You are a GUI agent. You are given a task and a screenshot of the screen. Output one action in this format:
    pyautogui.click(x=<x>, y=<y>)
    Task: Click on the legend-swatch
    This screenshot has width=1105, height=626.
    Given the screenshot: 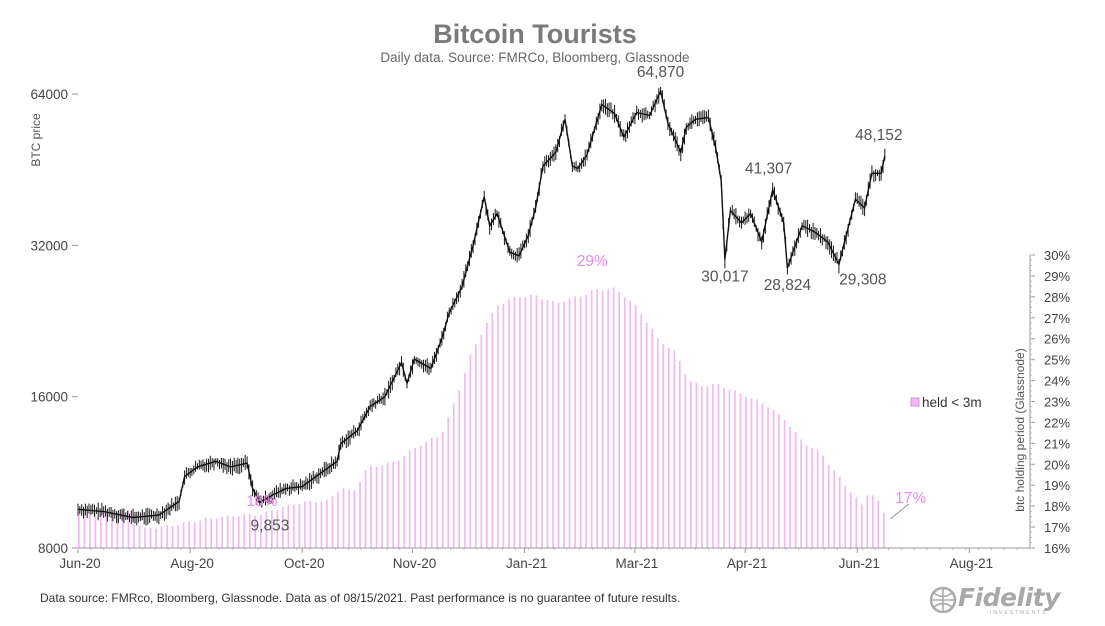 What is the action you would take?
    pyautogui.click(x=915, y=402)
    